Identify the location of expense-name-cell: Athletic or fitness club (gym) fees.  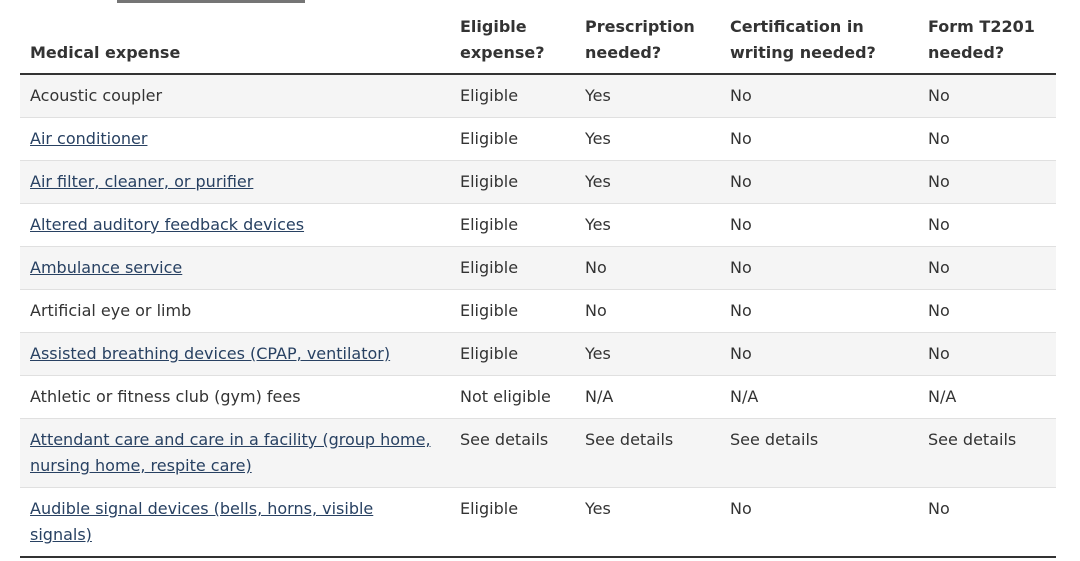
(235, 397).